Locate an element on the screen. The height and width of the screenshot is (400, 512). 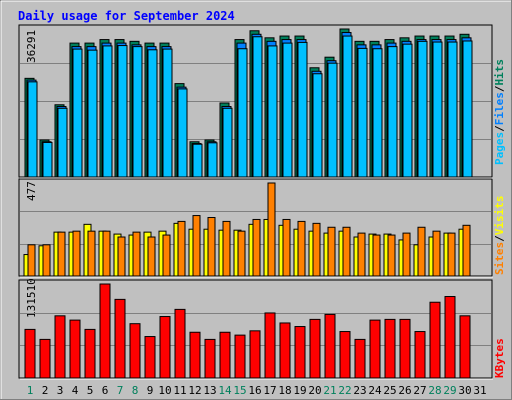
x-tick-label: 22 is located at coordinates (344, 390).